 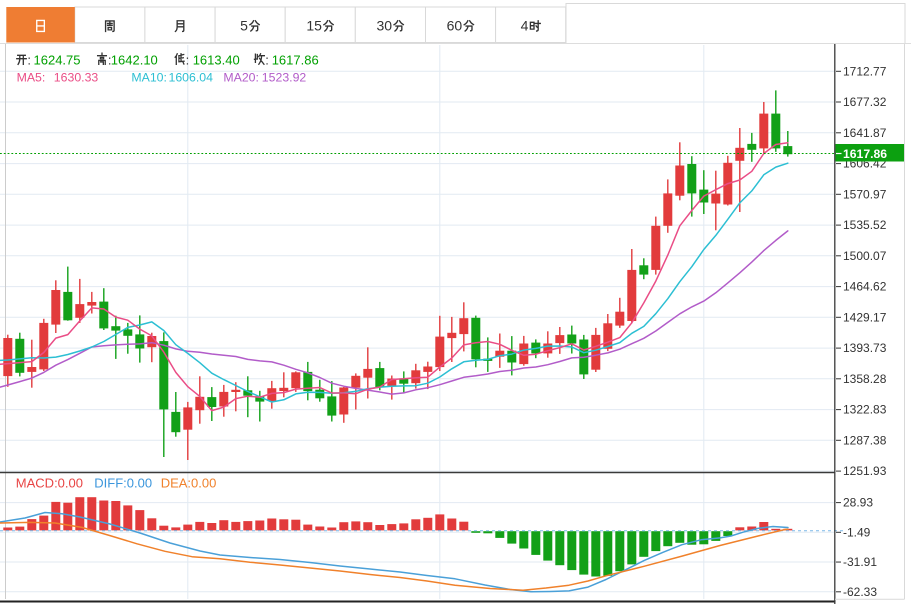 I want to click on svg-text: MA10:, so click(x=149, y=77).